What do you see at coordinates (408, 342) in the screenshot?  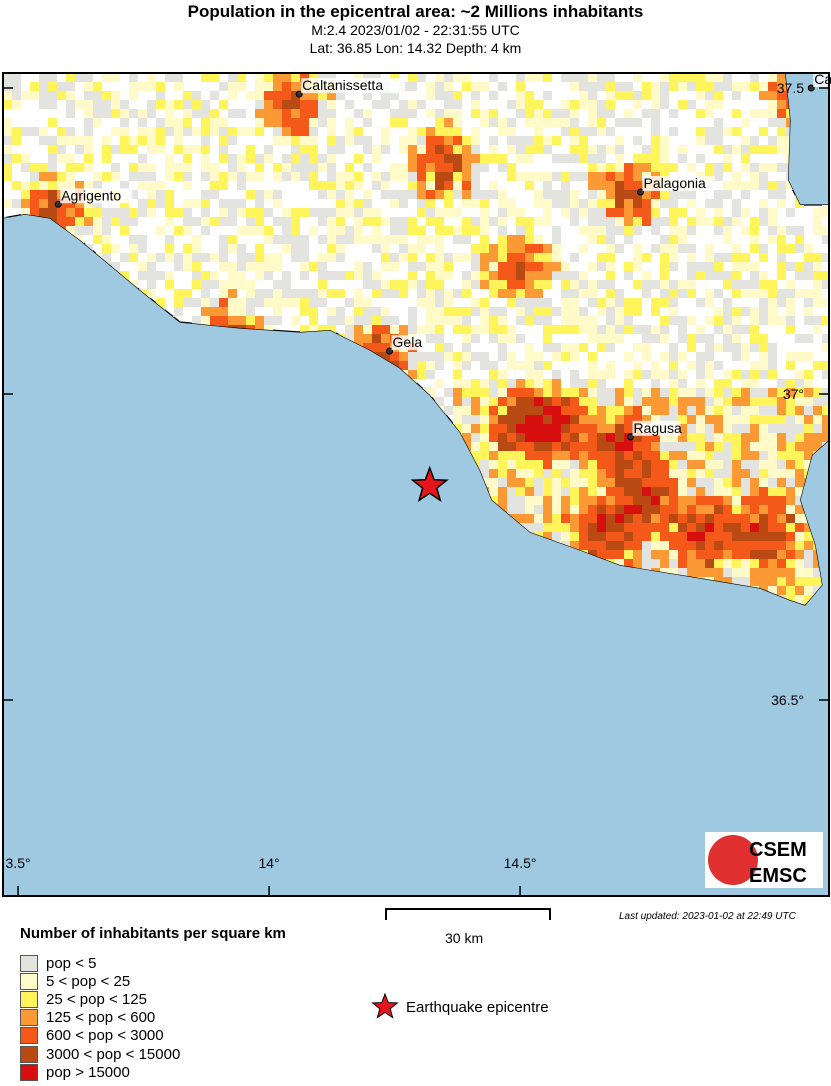 I see `city-label: Gela` at bounding box center [408, 342].